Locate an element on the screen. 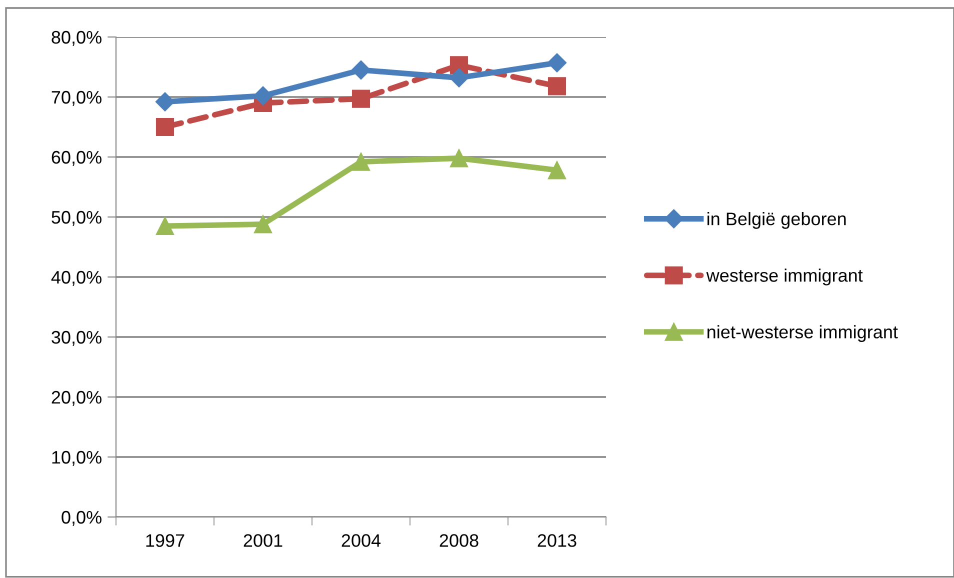  x-tick-label: 2008 is located at coordinates (459, 540).